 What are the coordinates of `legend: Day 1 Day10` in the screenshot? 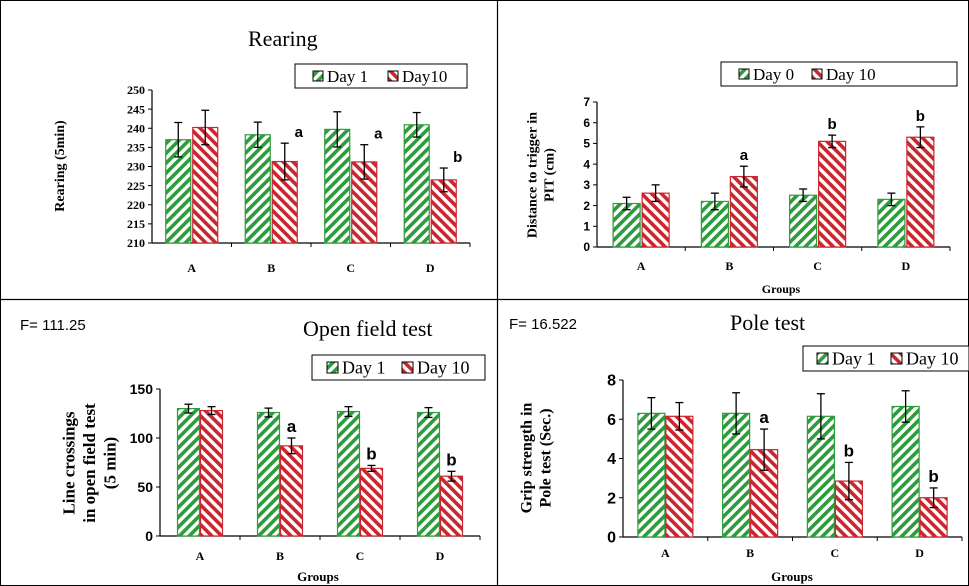 It's located at (381, 76).